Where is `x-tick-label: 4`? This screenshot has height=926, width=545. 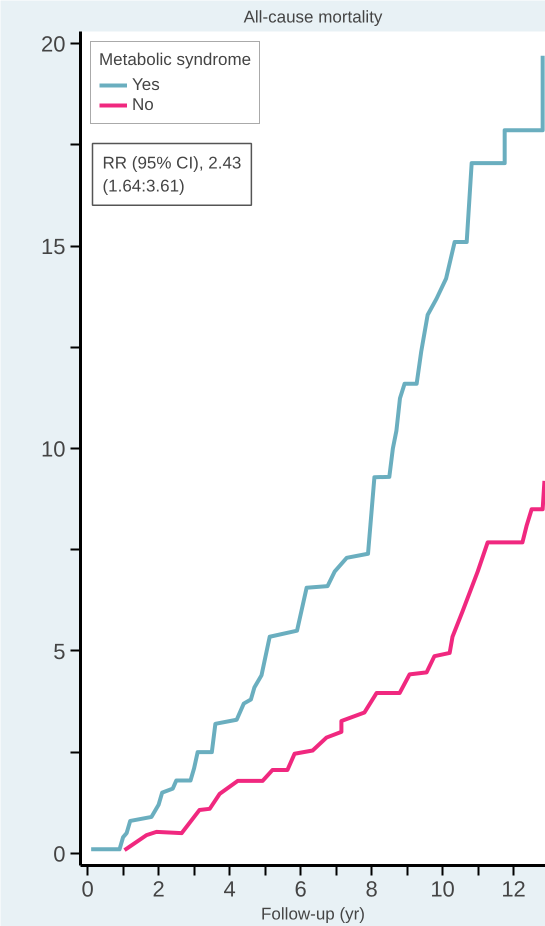 x-tick-label: 4 is located at coordinates (229, 889).